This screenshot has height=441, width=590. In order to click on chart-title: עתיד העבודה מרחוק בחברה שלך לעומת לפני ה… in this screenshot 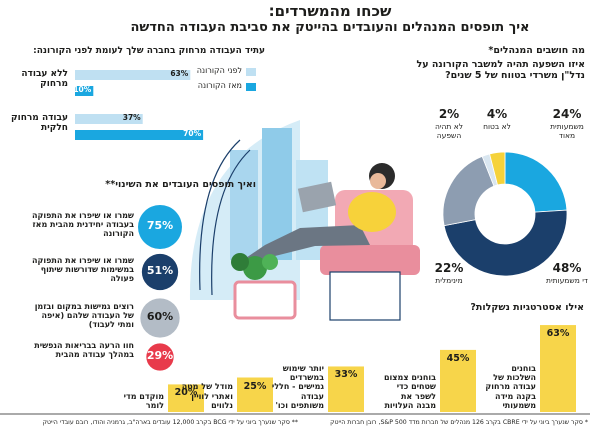, I will do `click(149, 51)`.